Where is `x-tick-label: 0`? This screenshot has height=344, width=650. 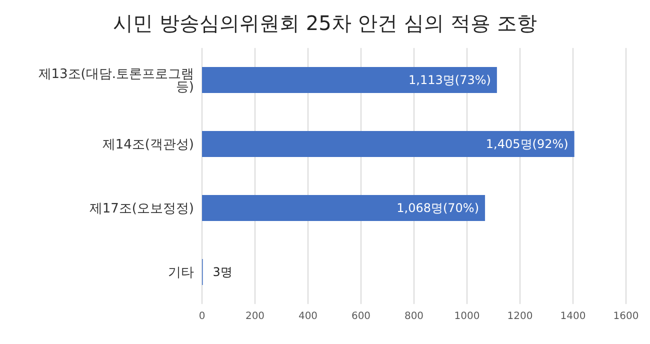 x-tick-label: 0 is located at coordinates (202, 316).